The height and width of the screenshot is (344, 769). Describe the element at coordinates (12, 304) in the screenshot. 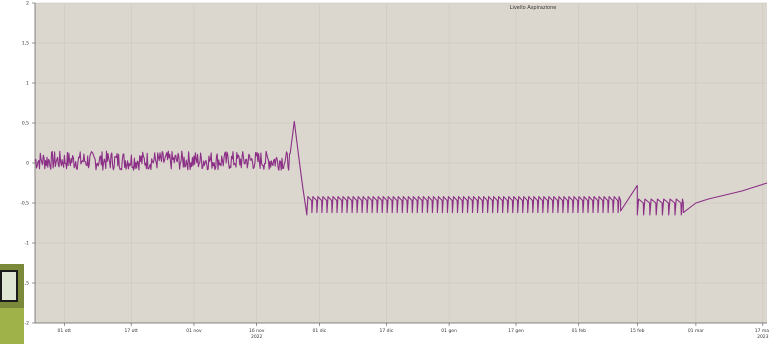

I see `app-icon` at that location.